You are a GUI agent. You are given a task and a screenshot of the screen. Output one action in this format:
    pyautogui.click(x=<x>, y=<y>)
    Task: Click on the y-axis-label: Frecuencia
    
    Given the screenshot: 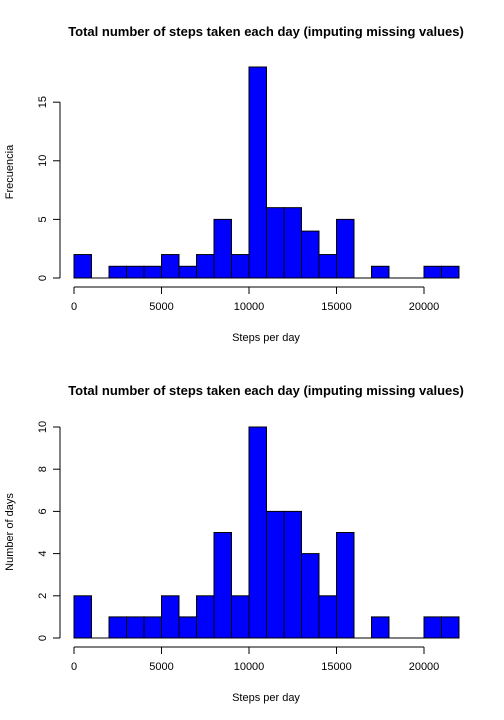 What is the action you would take?
    pyautogui.click(x=10, y=171)
    